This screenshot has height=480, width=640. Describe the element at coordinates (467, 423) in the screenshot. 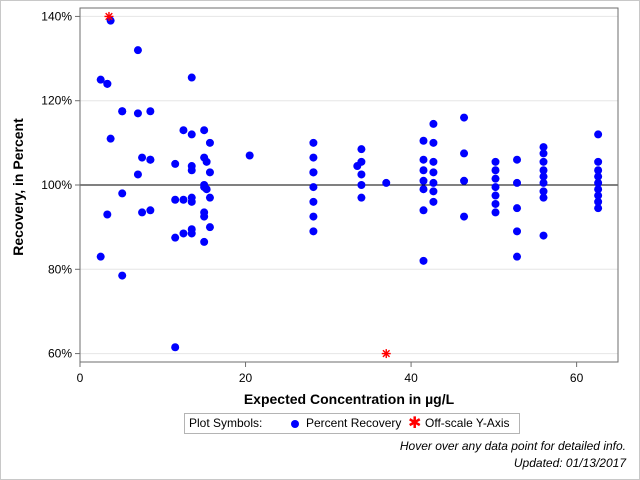

I see `legend-label-off-scale: Off-scale Y-Axis` at that location.